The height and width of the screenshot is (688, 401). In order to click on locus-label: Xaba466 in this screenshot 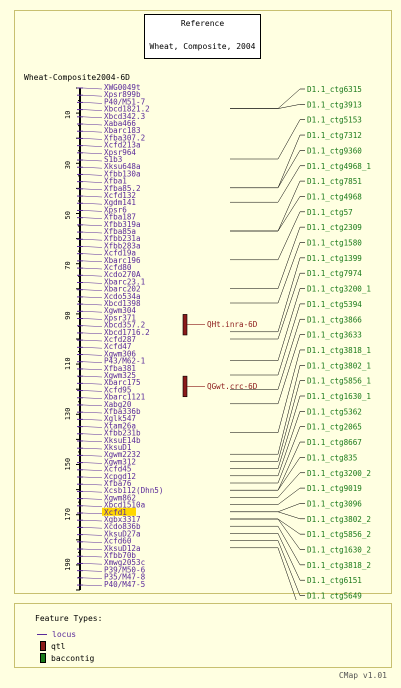, I will do `click(120, 123)`.